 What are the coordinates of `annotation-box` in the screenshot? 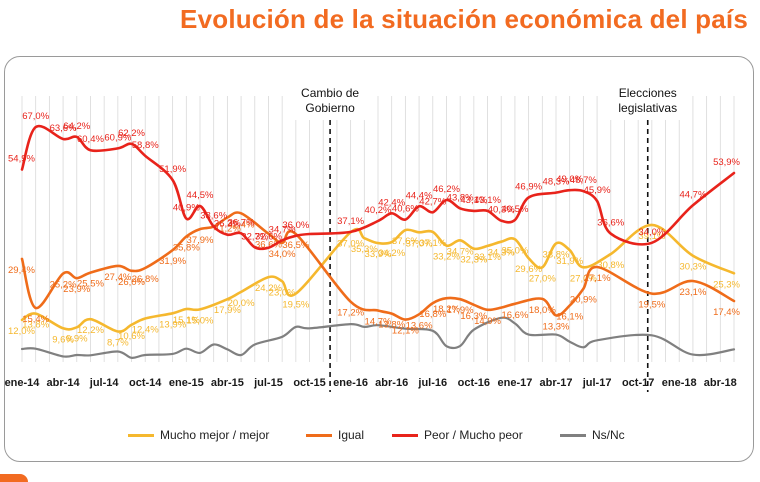 It's located at (330, 101).